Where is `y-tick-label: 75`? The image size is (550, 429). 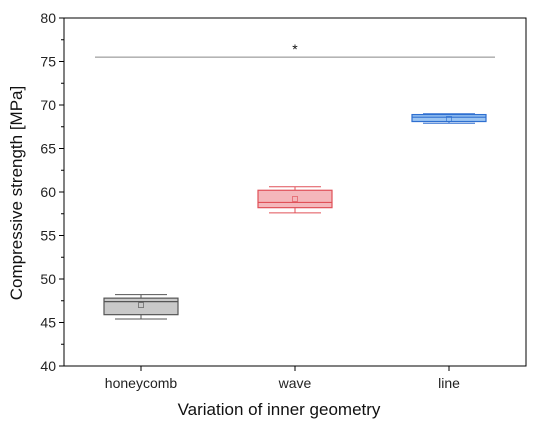 y-tick-label: 75 is located at coordinates (48, 62).